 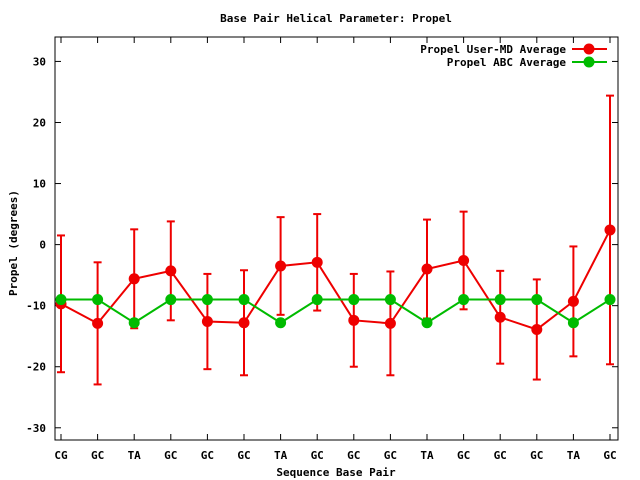 I want to click on chart-title: Base Pair Helical Parameter: Propel, so click(x=336, y=18).